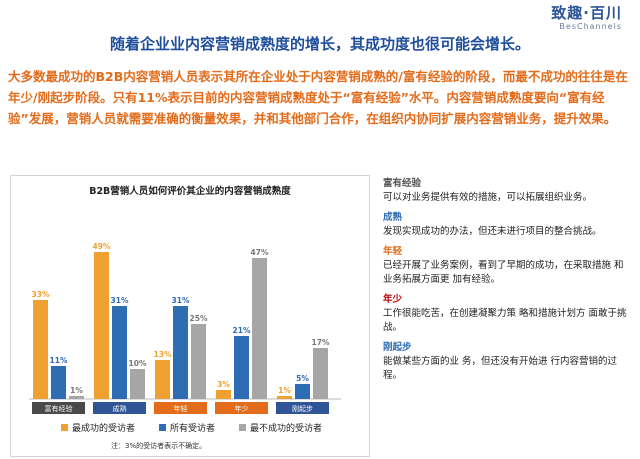  Describe the element at coordinates (503, 272) in the screenshot. I see `definition-desc: 已经开展了业务案例，看到了早期的成功，在采取措施 和业务拓展方面更 加有经验。` at that location.